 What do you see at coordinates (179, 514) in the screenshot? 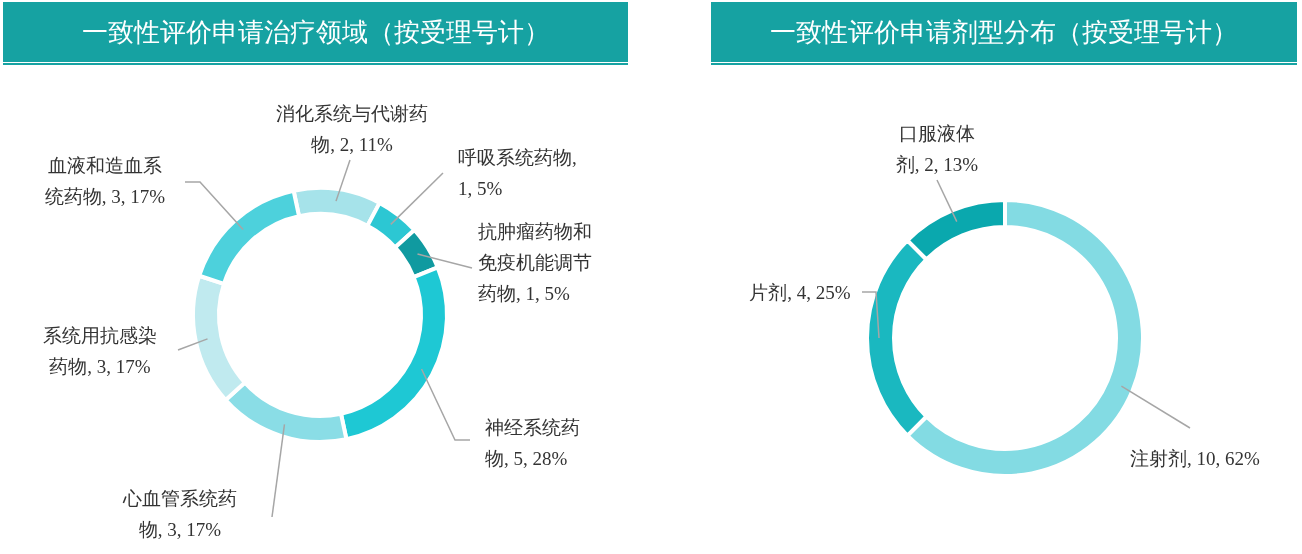
I see `slice-label: 心血管系统药物, 3, 17%` at bounding box center [179, 514].